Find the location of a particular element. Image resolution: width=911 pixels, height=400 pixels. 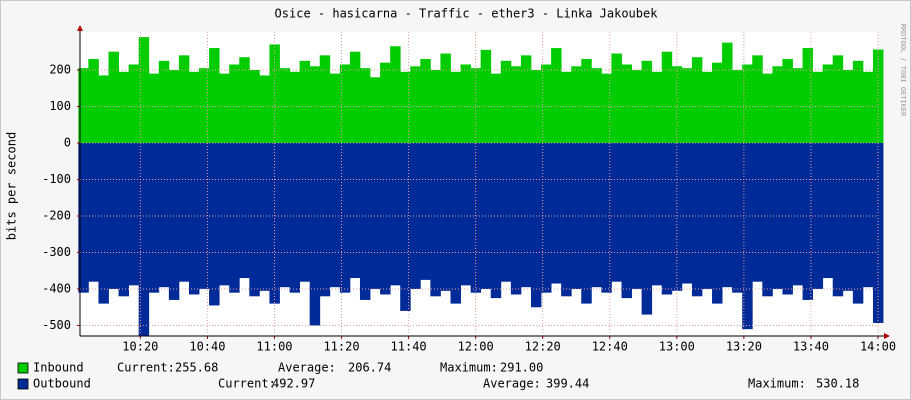

legend-stat-value: 399.44 is located at coordinates (567, 384).